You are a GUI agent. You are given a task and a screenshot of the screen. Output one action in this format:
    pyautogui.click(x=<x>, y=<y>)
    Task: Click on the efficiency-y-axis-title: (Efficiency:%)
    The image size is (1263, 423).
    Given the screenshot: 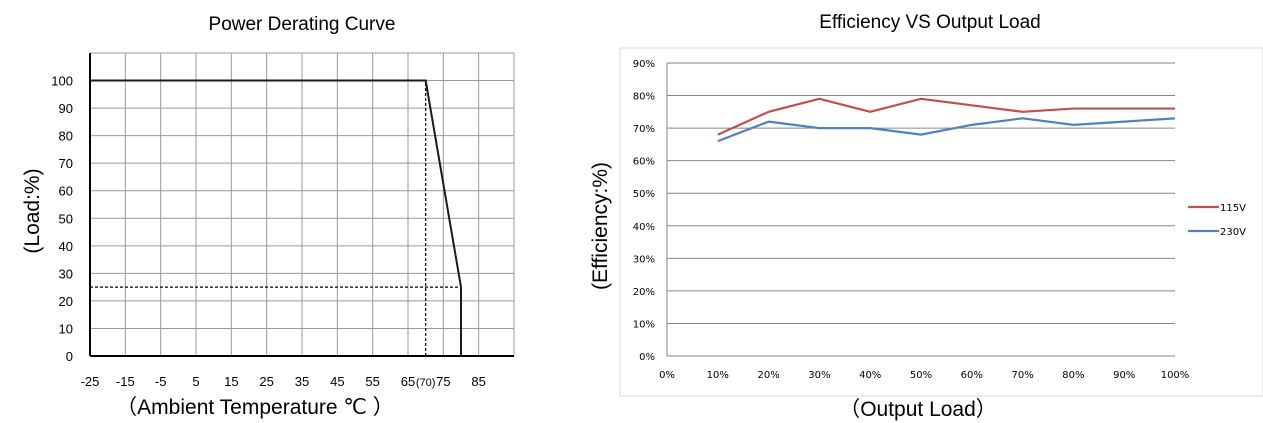 What is the action you would take?
    pyautogui.click(x=600, y=226)
    